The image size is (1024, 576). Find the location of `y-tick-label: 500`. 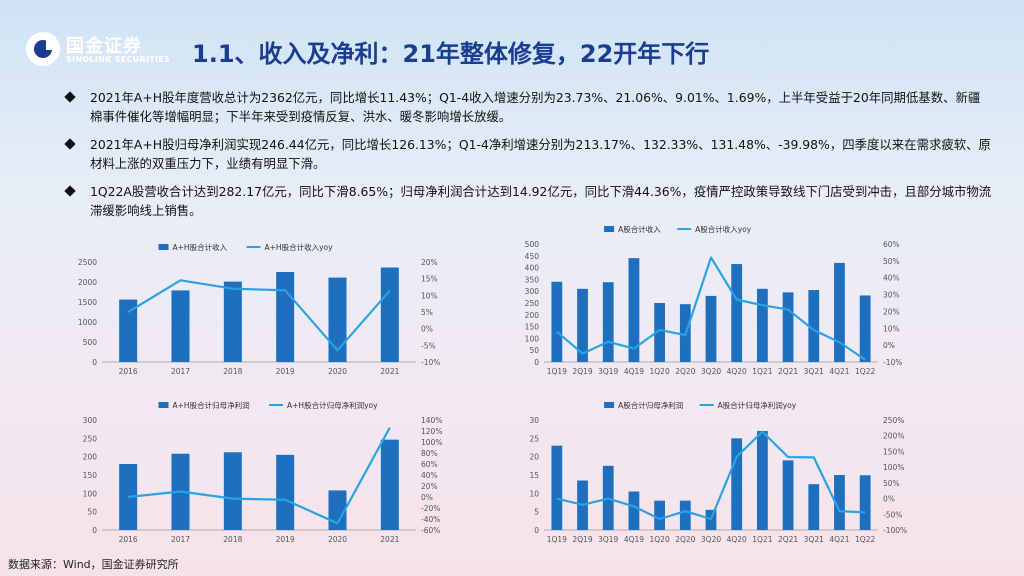

y-tick-label: 500 is located at coordinates (532, 244).